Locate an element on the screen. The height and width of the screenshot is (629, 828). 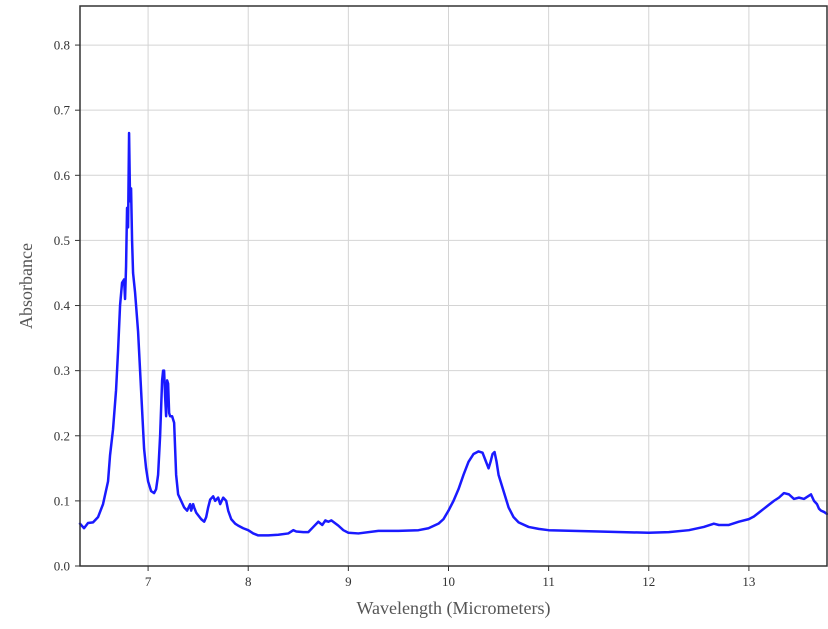
x-tick-label: 8 is located at coordinates (248, 581).